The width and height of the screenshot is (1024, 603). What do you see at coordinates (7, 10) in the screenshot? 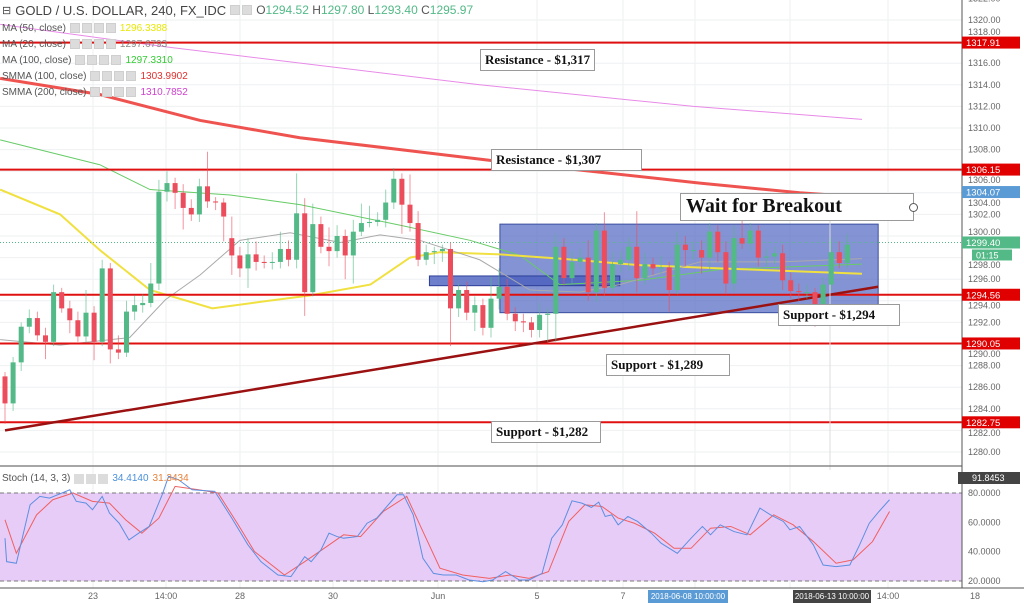
I see `collapse-icon: ⊟` at bounding box center [7, 10].